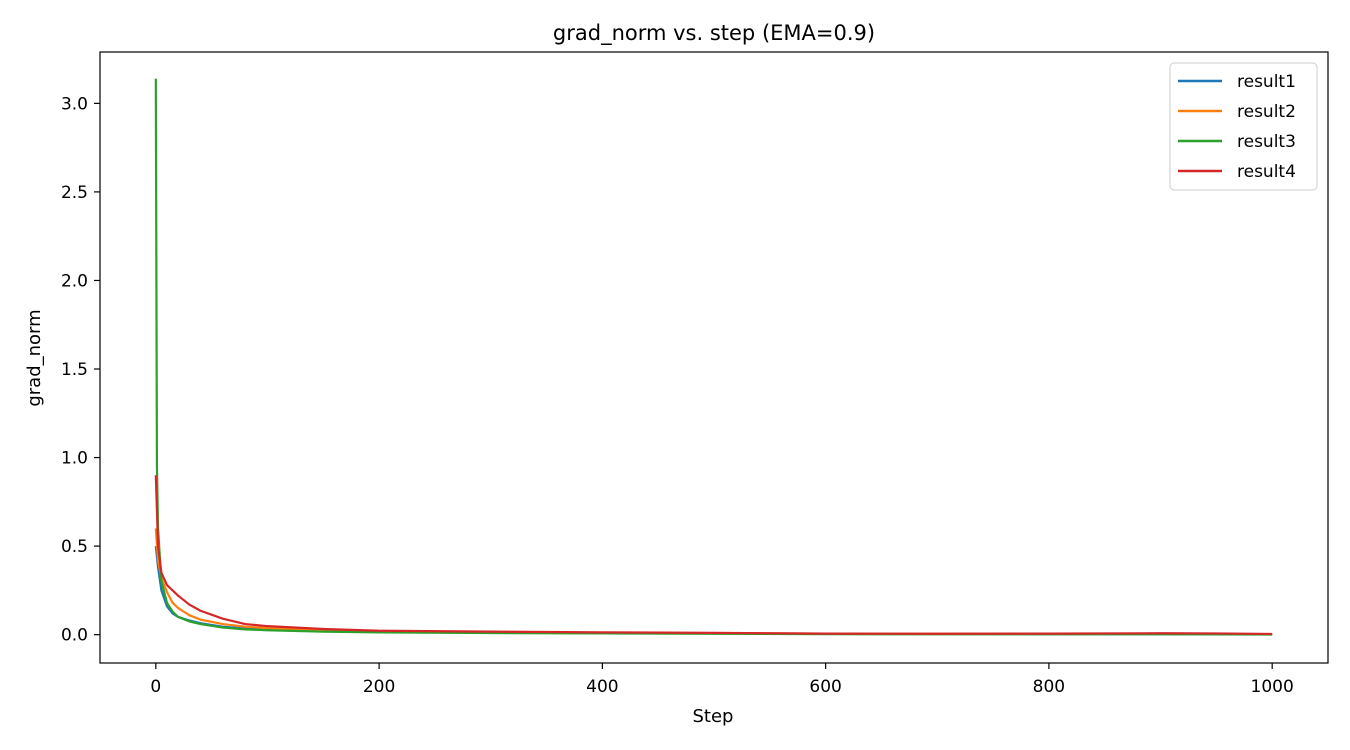 This screenshot has width=1350, height=750. What do you see at coordinates (713, 716) in the screenshot?
I see `x-axis-label: Step` at bounding box center [713, 716].